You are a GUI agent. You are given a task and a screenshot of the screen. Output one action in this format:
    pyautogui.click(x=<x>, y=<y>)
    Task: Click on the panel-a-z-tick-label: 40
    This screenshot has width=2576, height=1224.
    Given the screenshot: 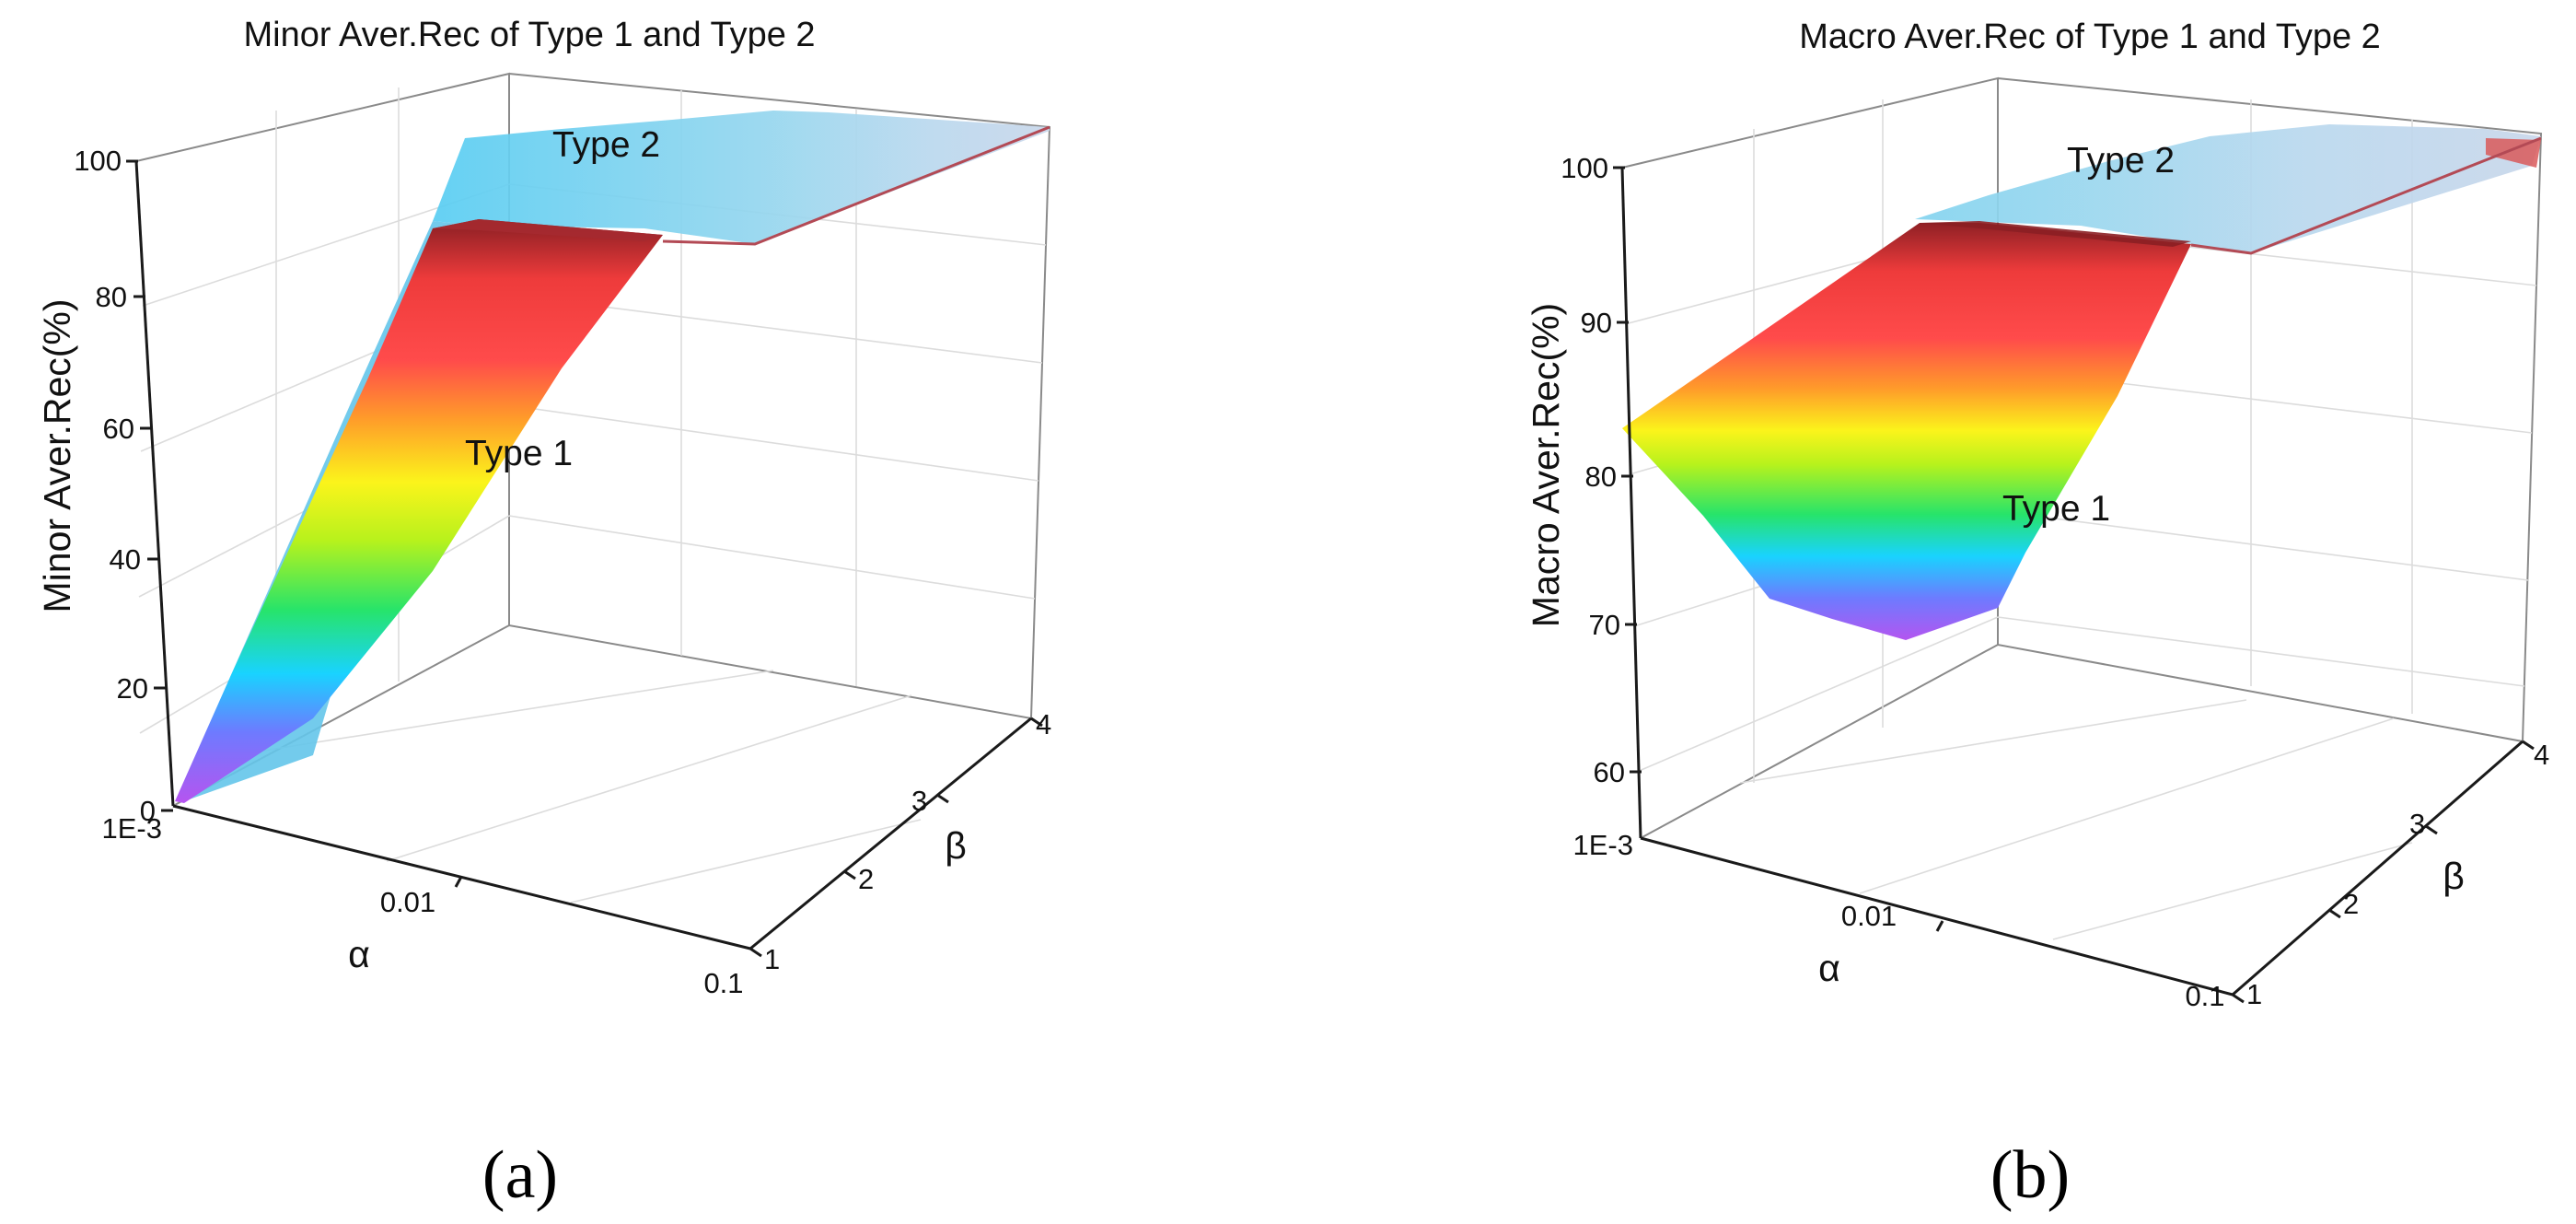 What is the action you would take?
    pyautogui.click(x=125, y=559)
    